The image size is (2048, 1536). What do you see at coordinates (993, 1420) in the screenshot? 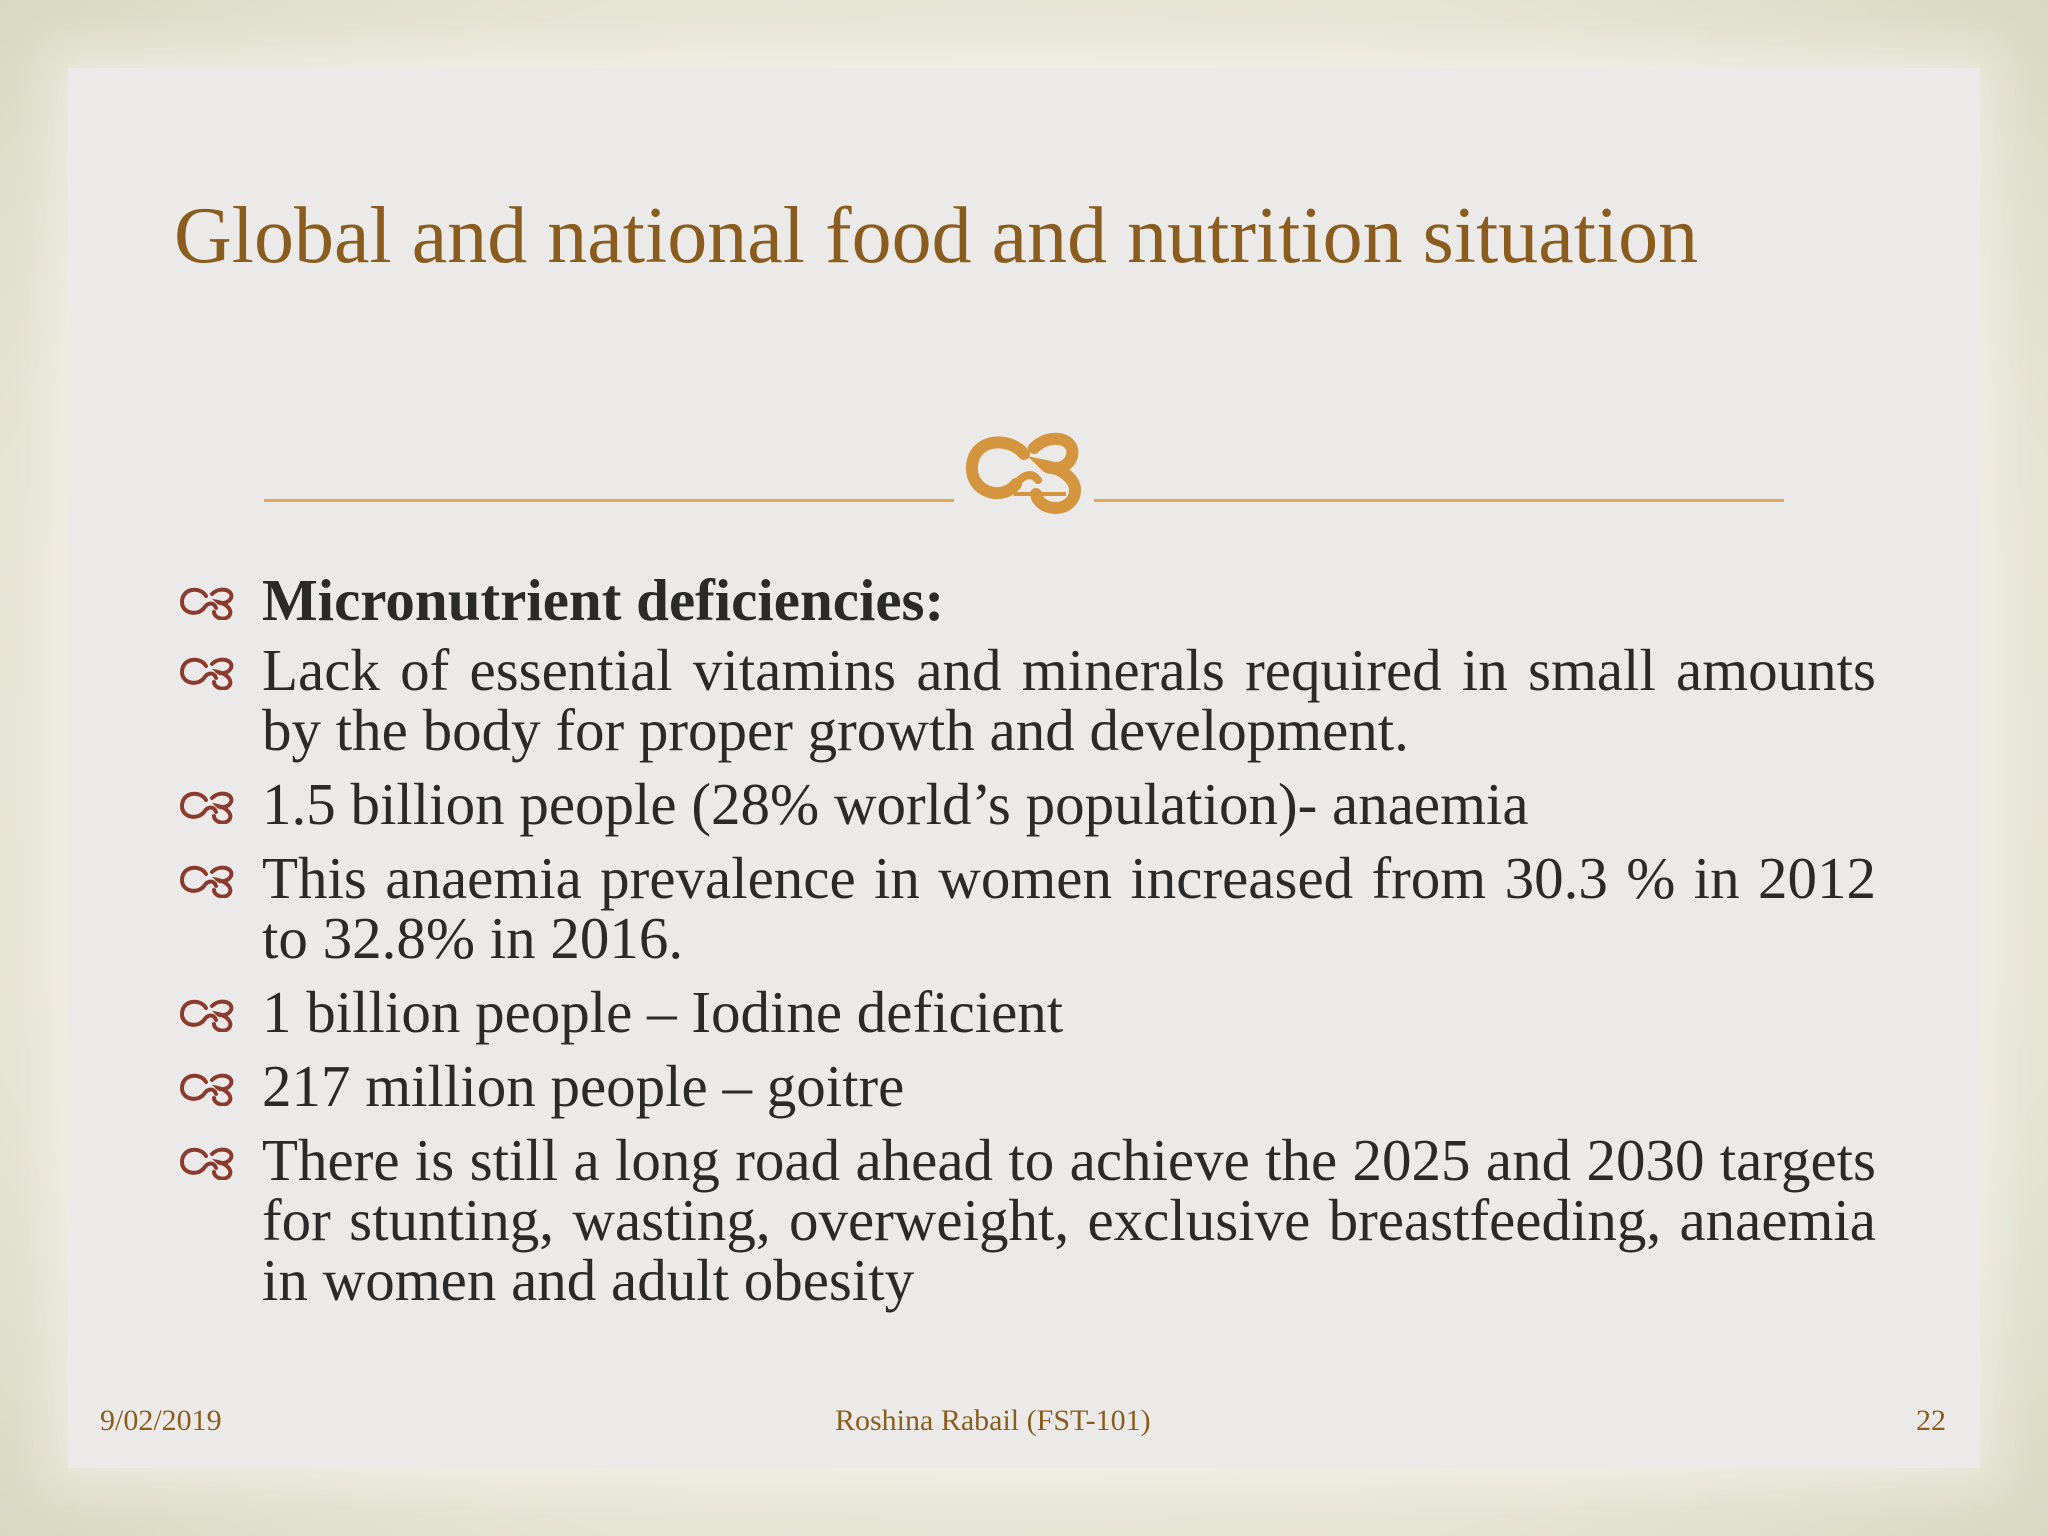
I see `footer-author: Roshina Rabail (FST-101)` at bounding box center [993, 1420].